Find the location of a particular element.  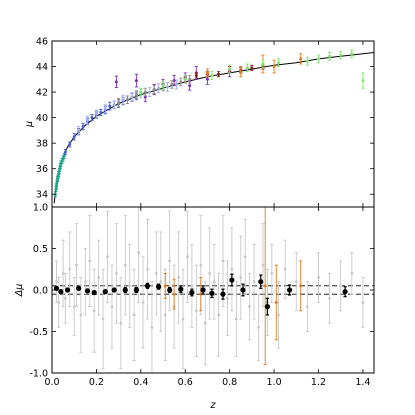

x-tick-label: 0.0 is located at coordinates (51, 382).